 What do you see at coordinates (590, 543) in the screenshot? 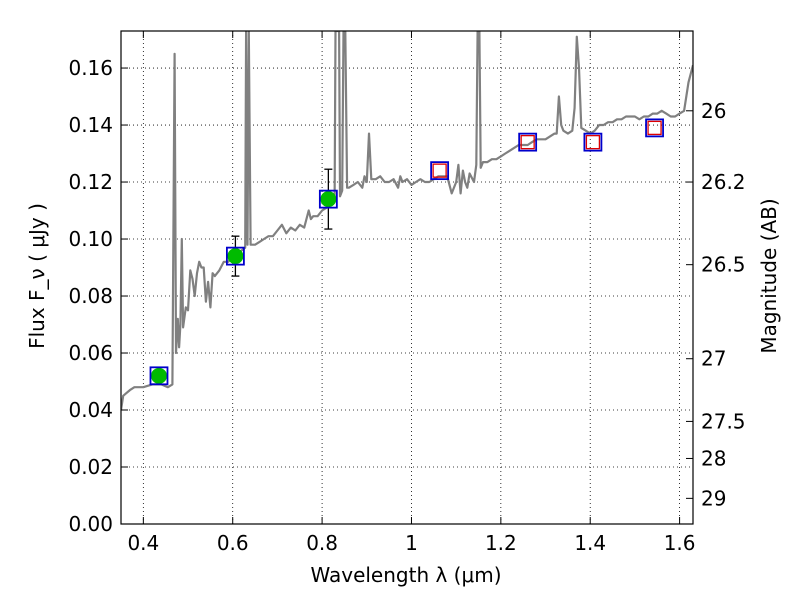
I see `x-tick-label: 1.4` at bounding box center [590, 543].